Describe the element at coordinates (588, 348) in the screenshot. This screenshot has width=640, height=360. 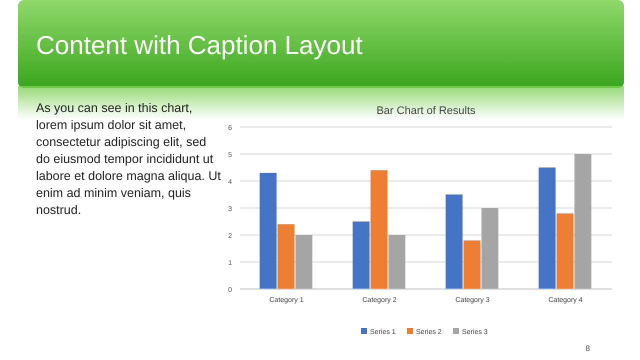
I see `text: 8` at that location.